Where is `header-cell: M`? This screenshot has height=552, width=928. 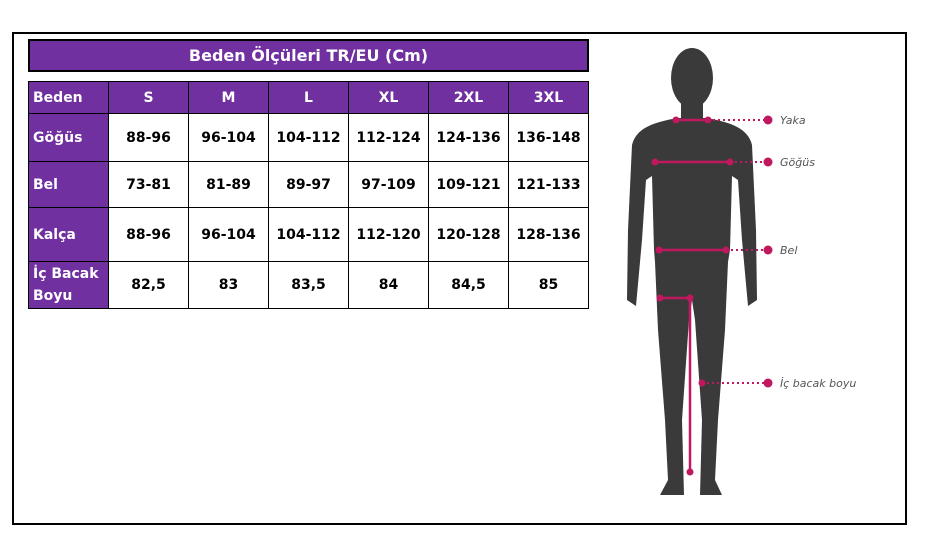 header-cell: M is located at coordinates (228, 97).